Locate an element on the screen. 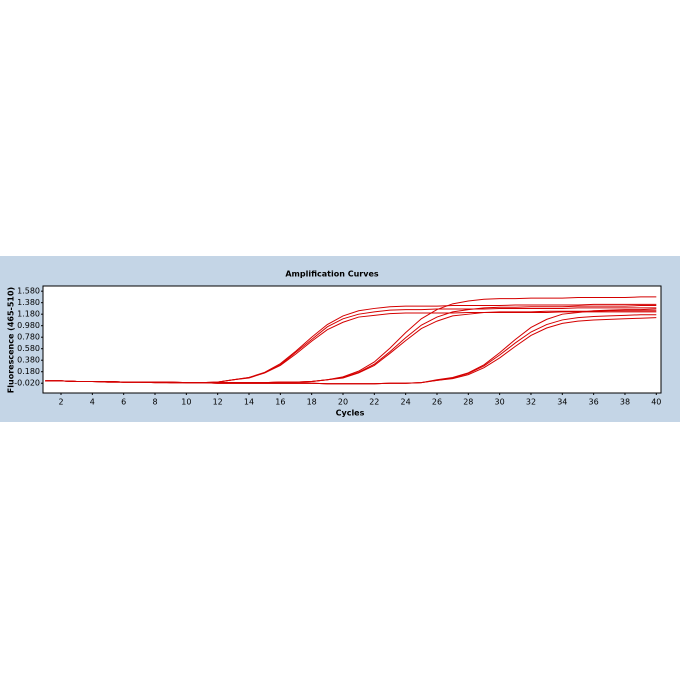 This screenshot has height=684, width=680. x-tick-label: 20 is located at coordinates (343, 402).